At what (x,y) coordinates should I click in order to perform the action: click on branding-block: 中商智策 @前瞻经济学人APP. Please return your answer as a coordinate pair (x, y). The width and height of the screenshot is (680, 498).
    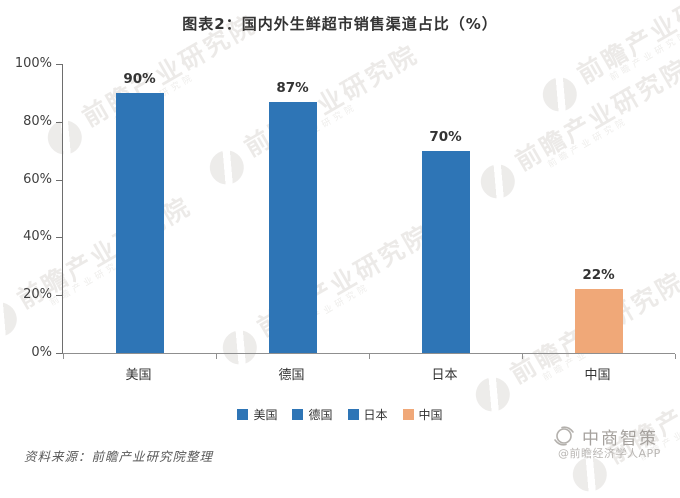
    Looking at the image, I should click on (613, 442).